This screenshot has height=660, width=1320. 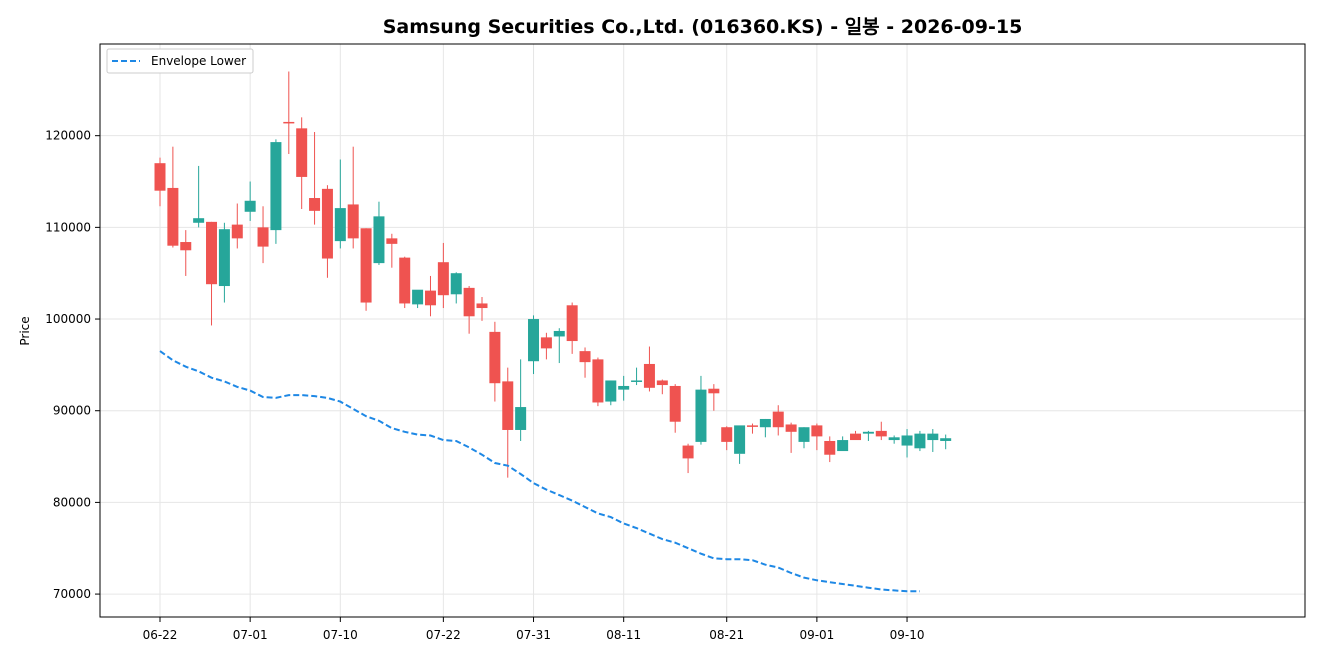 What do you see at coordinates (198, 61) in the screenshot?
I see `legend-label-envelope: Envelope Lower` at bounding box center [198, 61].